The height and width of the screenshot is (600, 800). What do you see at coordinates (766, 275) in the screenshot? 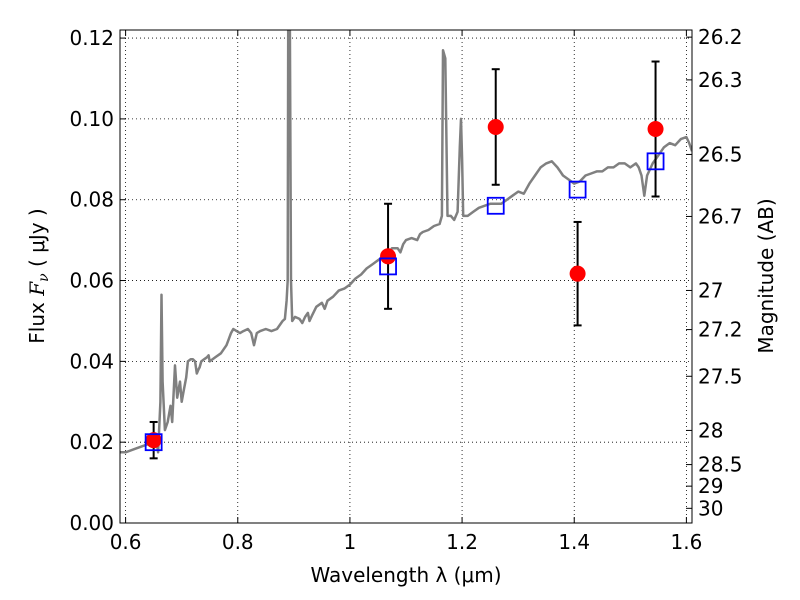
I see `y2-axis-label: Magnitude (AB)` at bounding box center [766, 275].